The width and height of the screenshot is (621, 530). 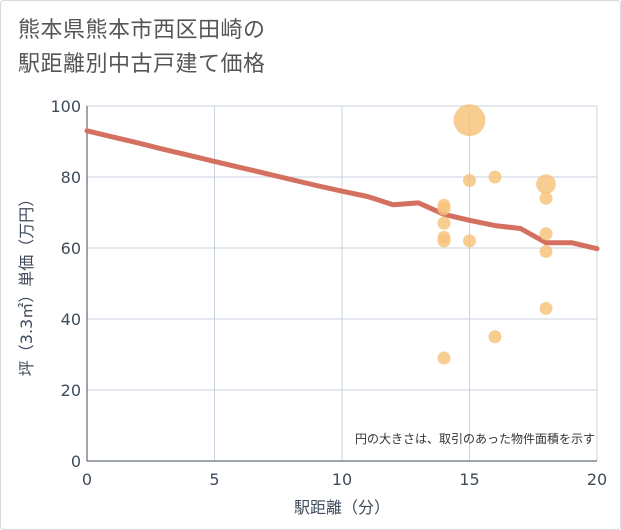 I want to click on y-tick-label: 80, so click(x=71, y=177).